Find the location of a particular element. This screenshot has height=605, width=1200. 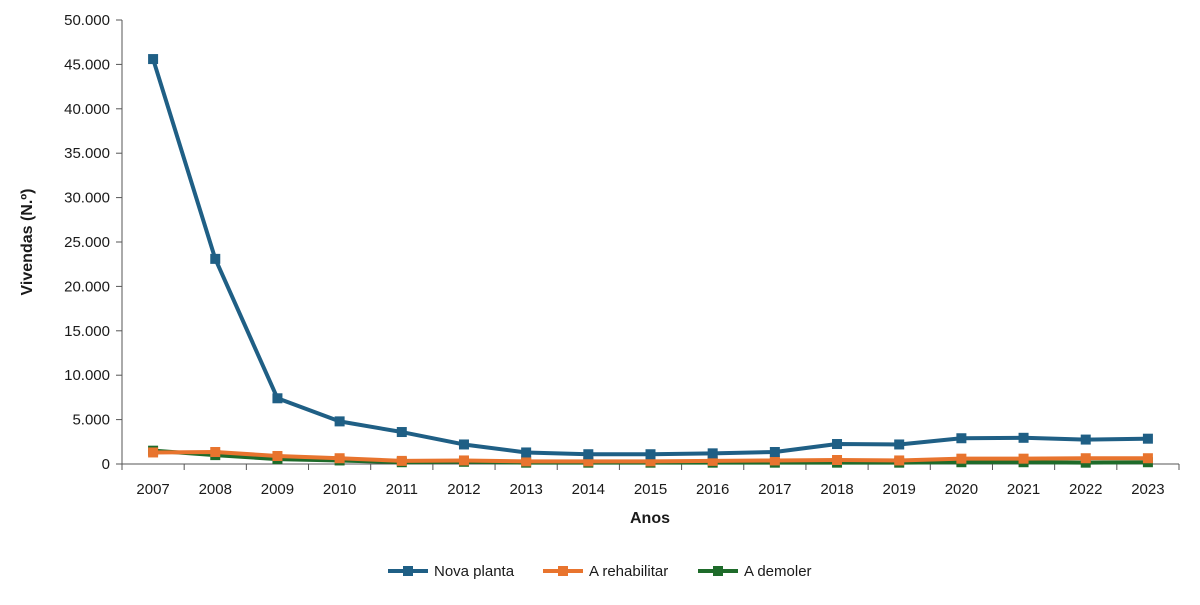

y-tick-label: 15.000 is located at coordinates (87, 331).